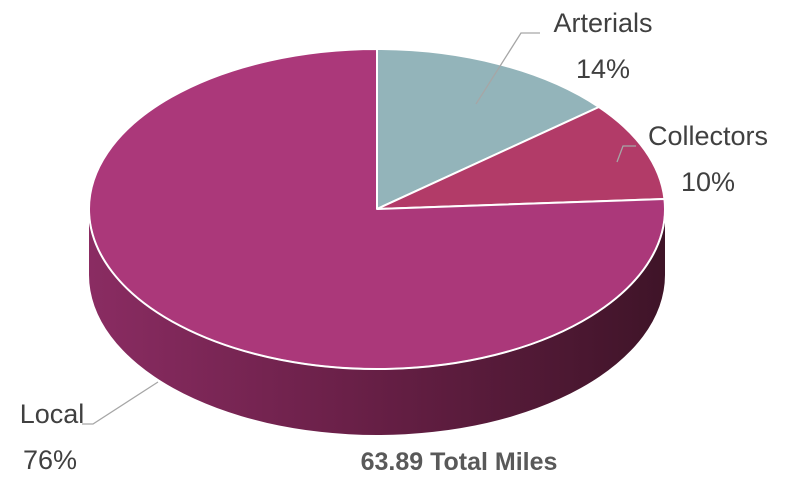 The image size is (795, 482). What do you see at coordinates (602, 23) in the screenshot?
I see `label-arterials-name: Arterials` at bounding box center [602, 23].